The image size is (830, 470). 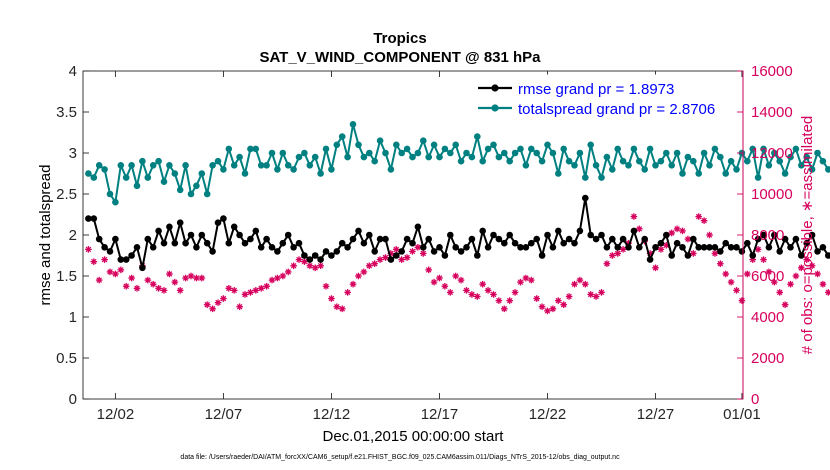 I want to click on x-tick-label: 12/07, so click(x=224, y=414).